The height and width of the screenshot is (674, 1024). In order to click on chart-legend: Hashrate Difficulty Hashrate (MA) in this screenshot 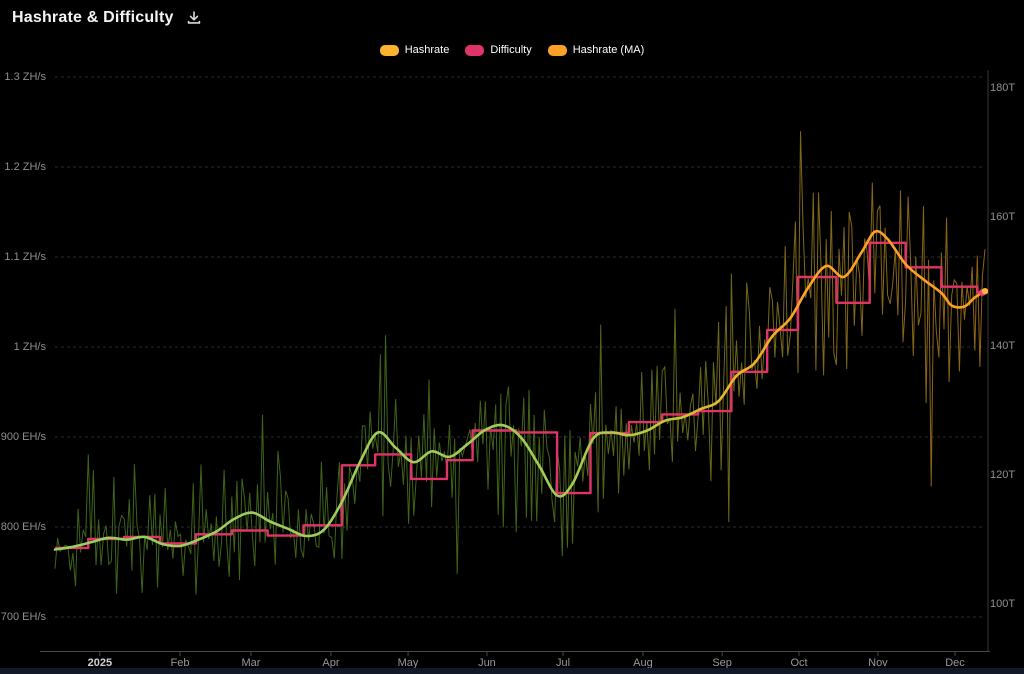, I will do `click(512, 50)`.